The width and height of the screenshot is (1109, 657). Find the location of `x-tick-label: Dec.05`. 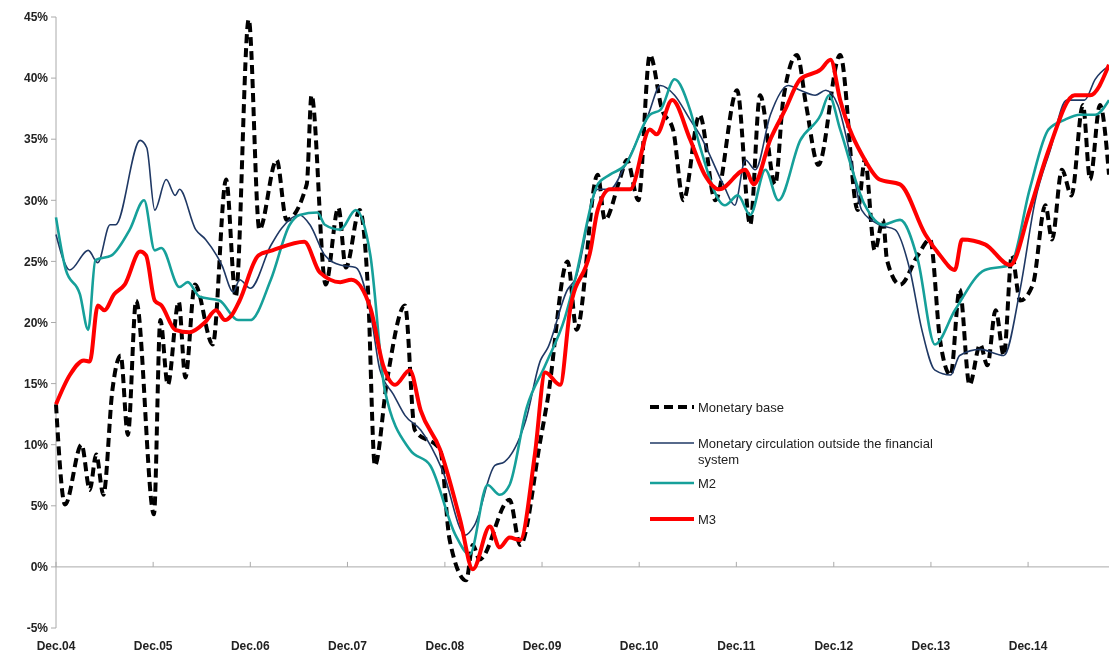

x-tick-label: Dec.05 is located at coordinates (153, 646).